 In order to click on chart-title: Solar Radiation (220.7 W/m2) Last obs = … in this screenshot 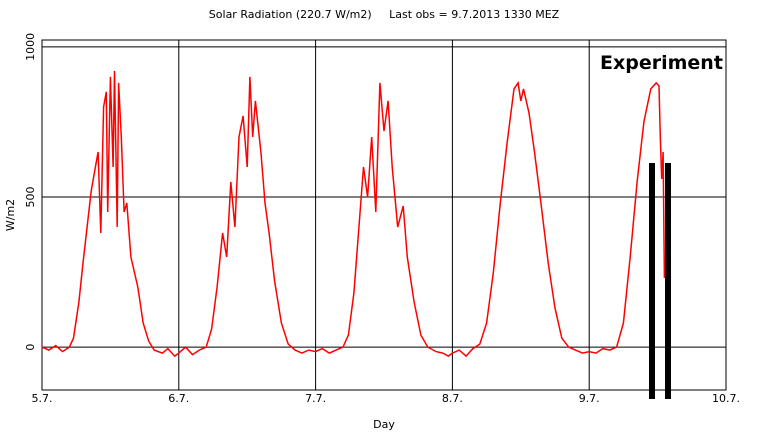, I will do `click(384, 14)`.